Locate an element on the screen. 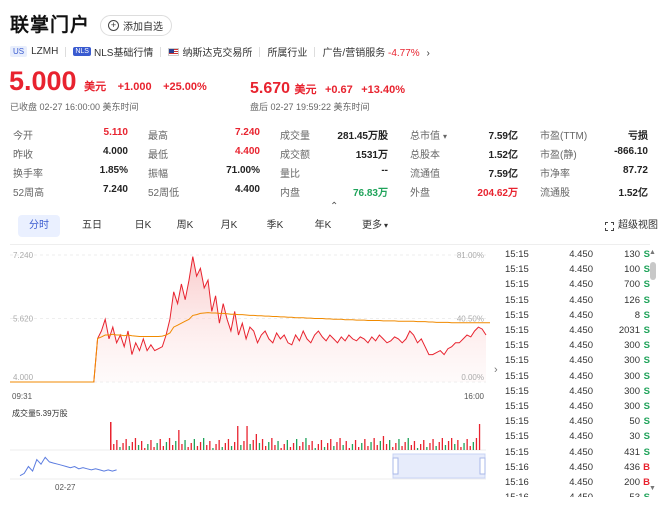 The image size is (669, 514). stat-label: 外盘 is located at coordinates (420, 193).